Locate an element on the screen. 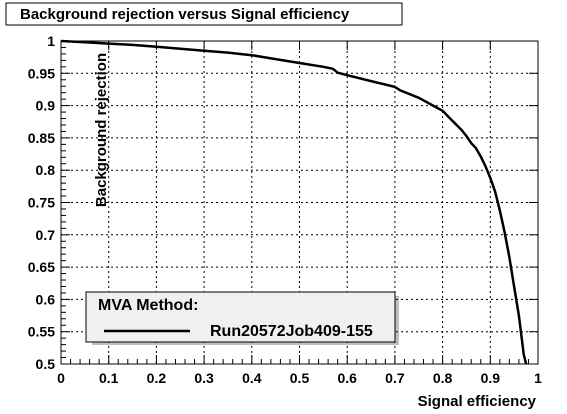 Image resolution: width=567 pixels, height=414 pixels. x-tick-label: 0.4 is located at coordinates (252, 378).